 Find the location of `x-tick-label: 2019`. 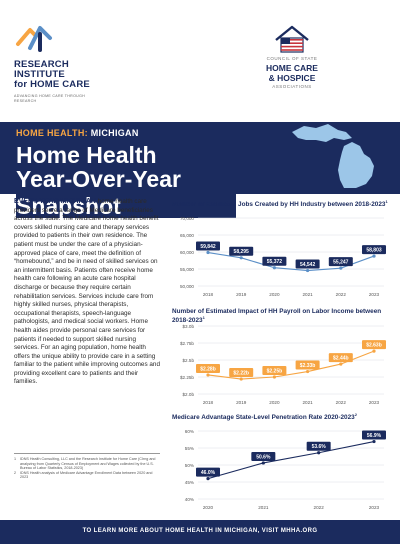

x-tick-label: 2019 is located at coordinates (241, 294).